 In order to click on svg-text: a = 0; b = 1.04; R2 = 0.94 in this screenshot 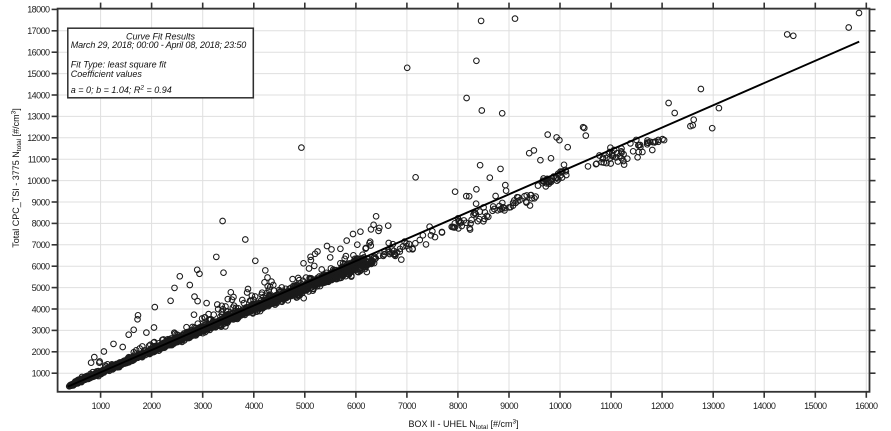, I will do `click(121, 90)`.